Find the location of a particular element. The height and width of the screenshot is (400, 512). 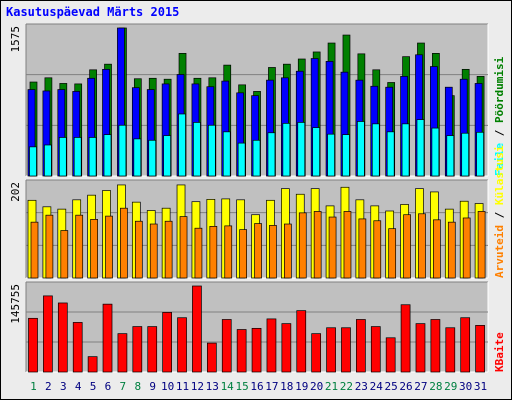

chart-title: Kasutuspäevad Märts 2015 is located at coordinates (92, 12).